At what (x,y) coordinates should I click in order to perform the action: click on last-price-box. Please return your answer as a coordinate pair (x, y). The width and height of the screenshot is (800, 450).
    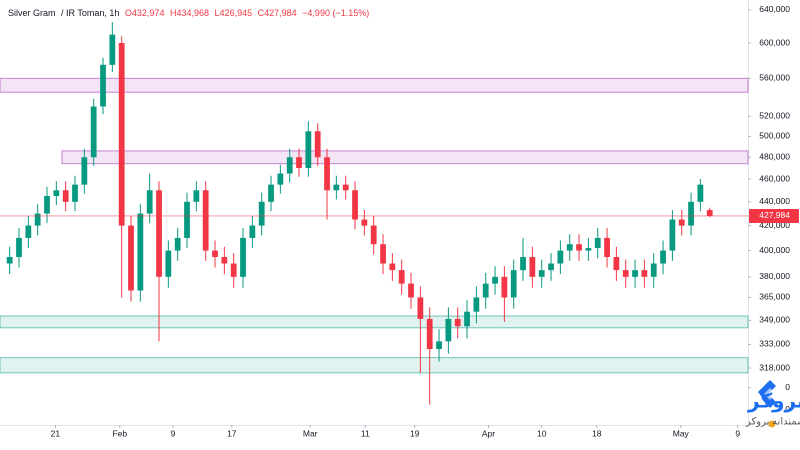
    Looking at the image, I should click on (774, 215).